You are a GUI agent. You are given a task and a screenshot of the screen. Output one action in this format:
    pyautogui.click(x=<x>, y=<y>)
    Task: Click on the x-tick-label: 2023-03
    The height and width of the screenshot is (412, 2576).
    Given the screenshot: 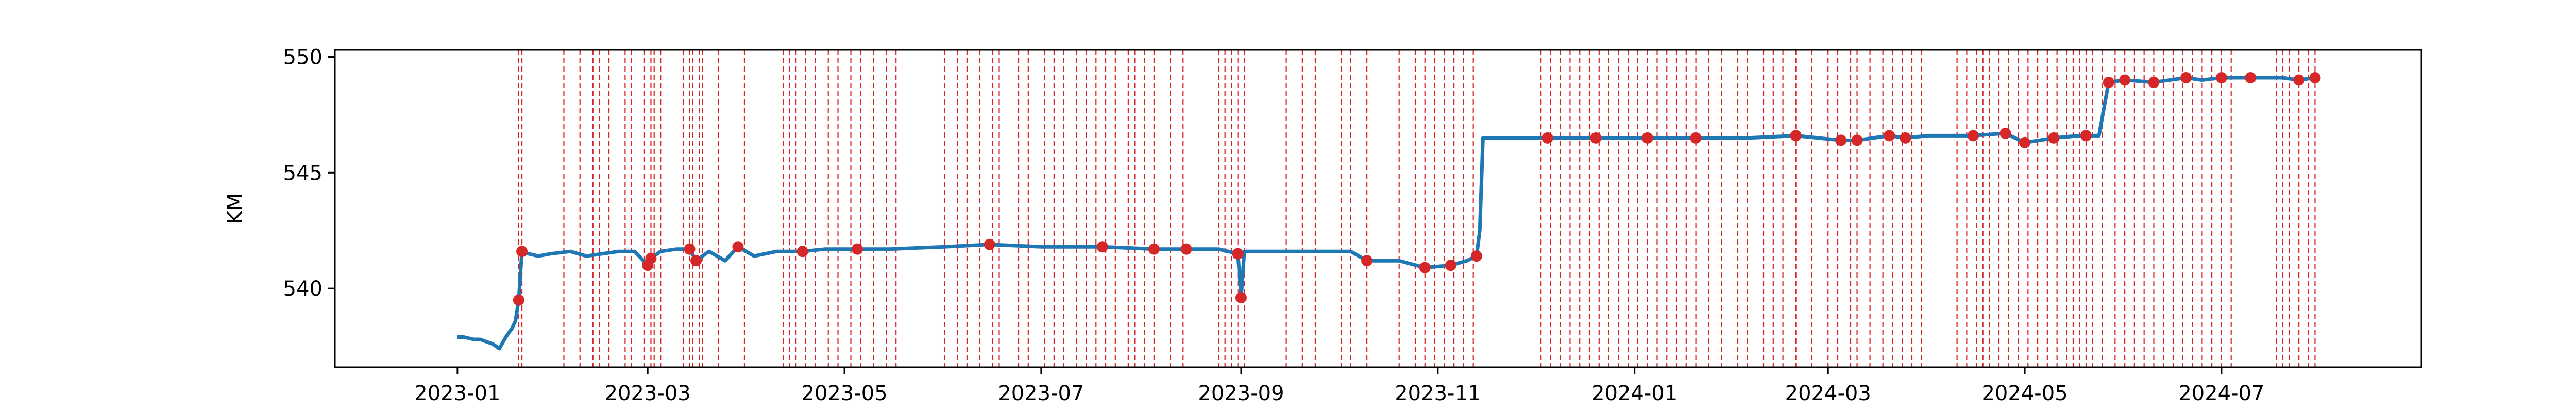 What is the action you would take?
    pyautogui.click(x=648, y=393)
    